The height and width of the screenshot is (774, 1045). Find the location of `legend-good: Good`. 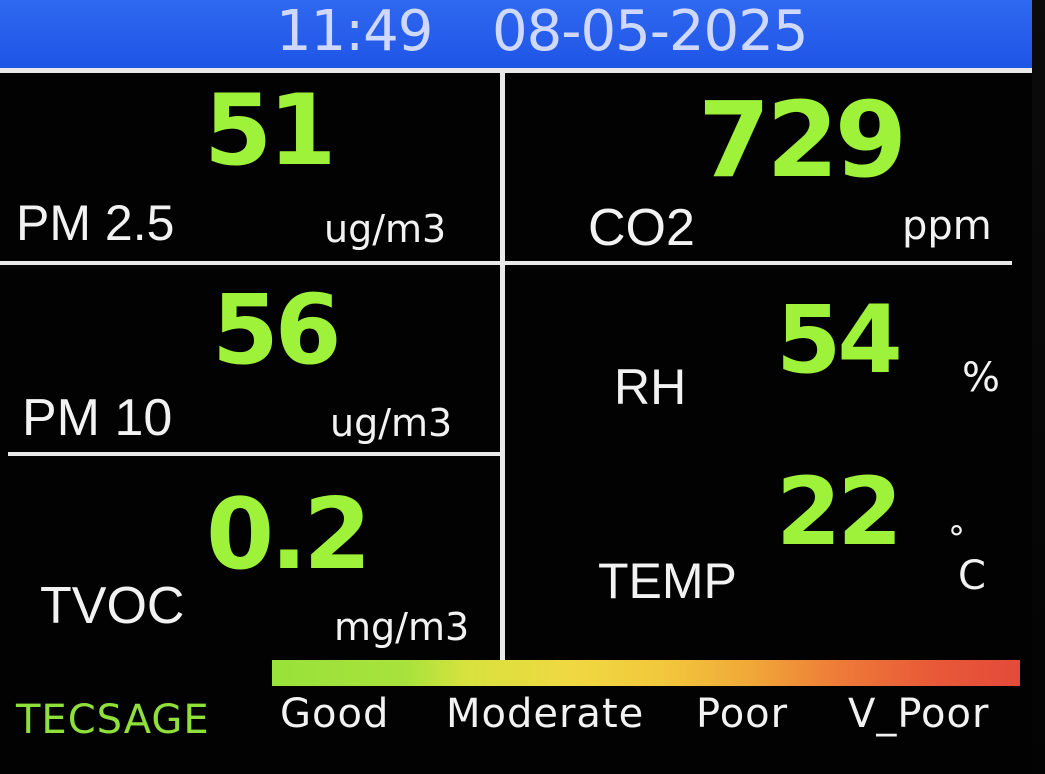

legend-good: Good is located at coordinates (335, 714).